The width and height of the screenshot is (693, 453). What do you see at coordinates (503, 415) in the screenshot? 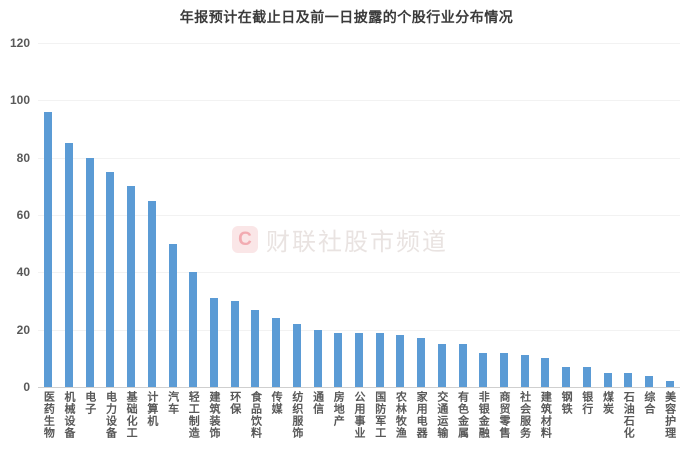
I see `x-axis-label: 商贸零售` at bounding box center [503, 415].